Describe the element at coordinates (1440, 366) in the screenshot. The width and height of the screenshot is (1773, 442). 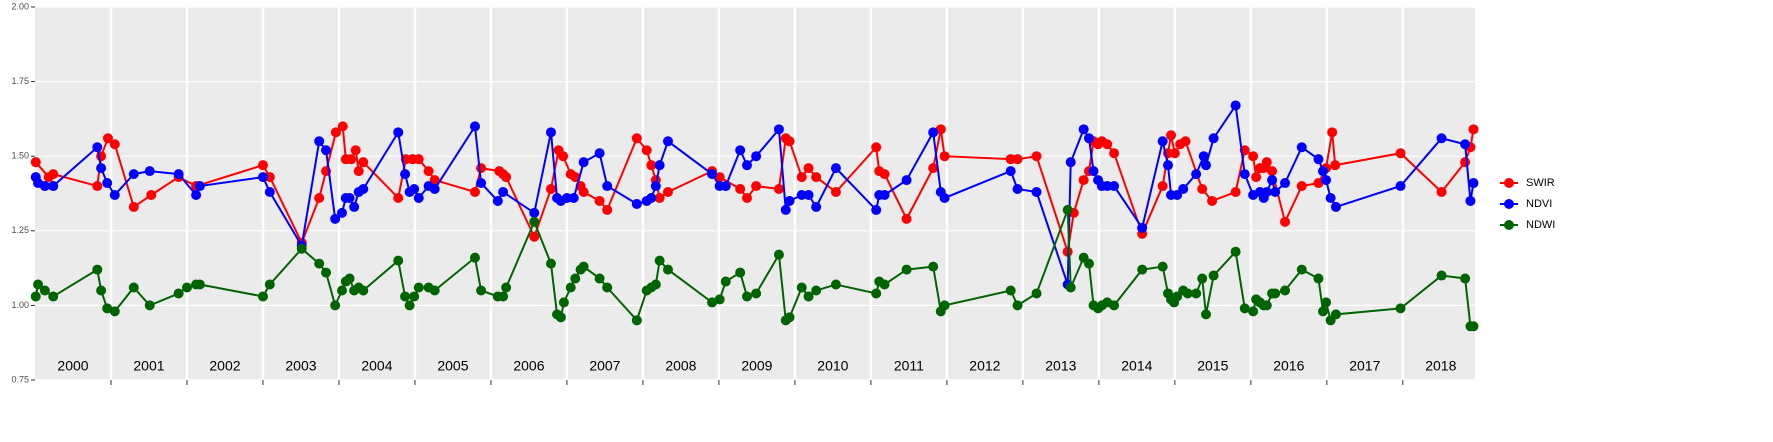
I see `year-label: 2018` at that location.